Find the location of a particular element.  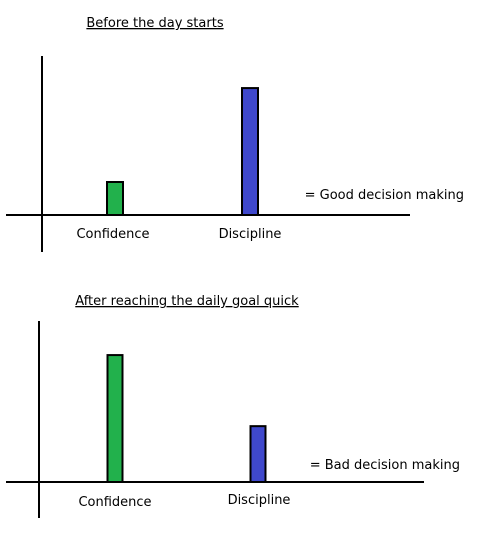

chart-title: After reaching the daily goal quick is located at coordinates (187, 301).